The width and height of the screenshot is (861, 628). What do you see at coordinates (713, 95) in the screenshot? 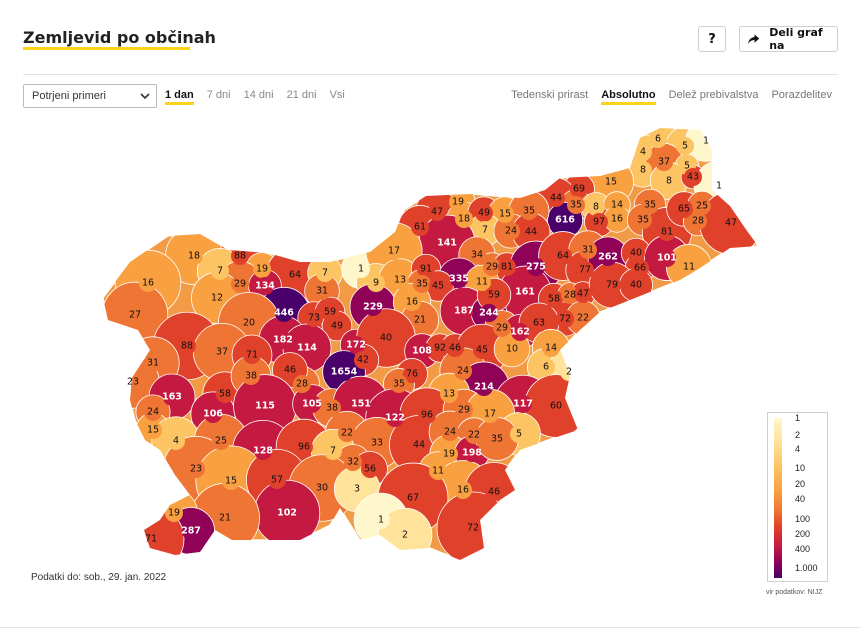
I see `view-tab-2: Delež prebivalstva` at bounding box center [713, 95].